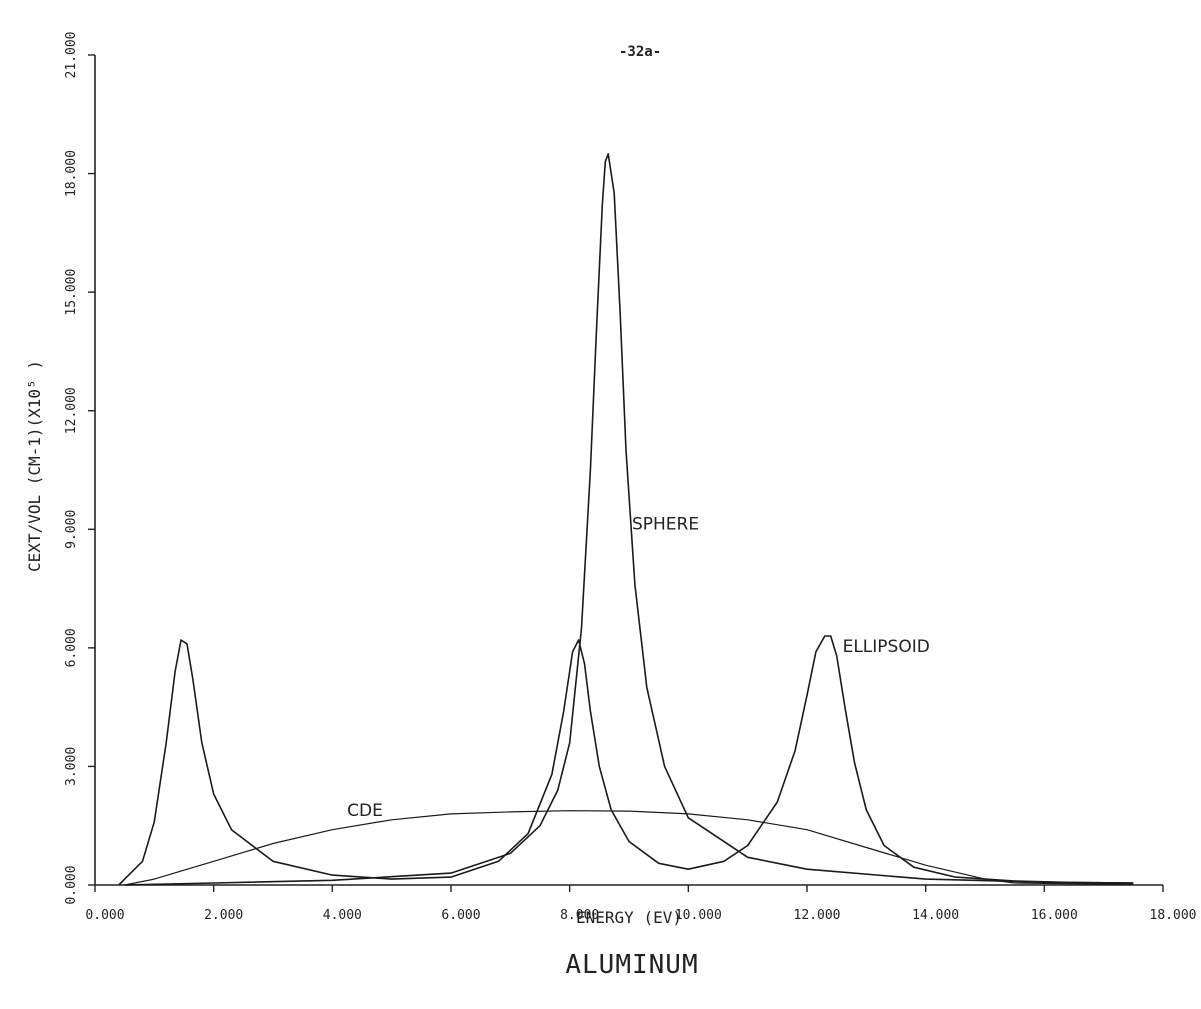  I want to click on y-axis-title: CEXT/VOL (CM-1)(X10⁵ ), so click(34, 466).